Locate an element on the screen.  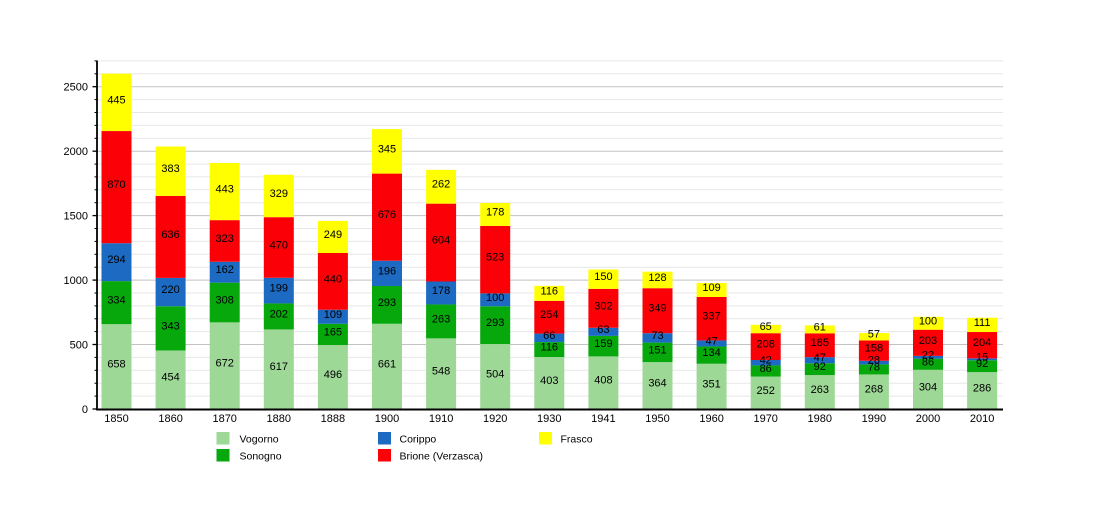
svg-text: 204 is located at coordinates (982, 343).